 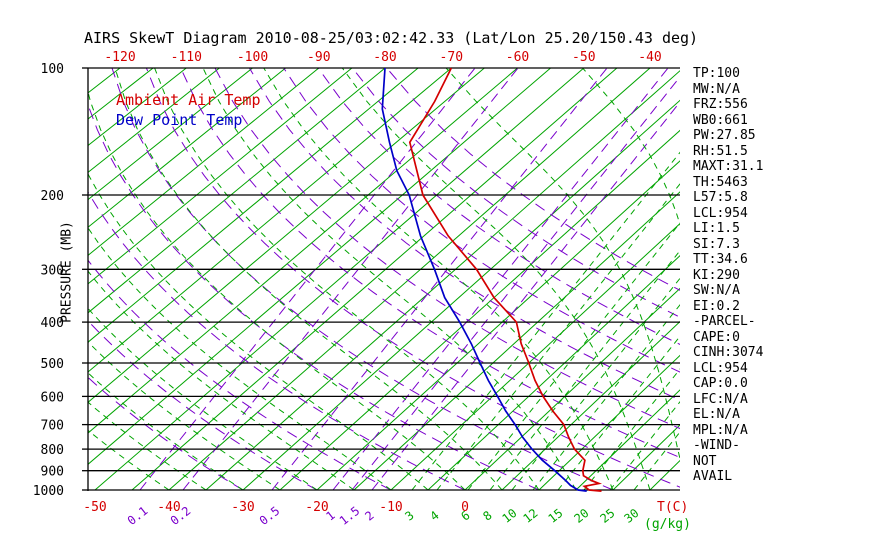 What do you see at coordinates (720, 120) in the screenshot?
I see `stat-line: WB0:661` at bounding box center [720, 120].